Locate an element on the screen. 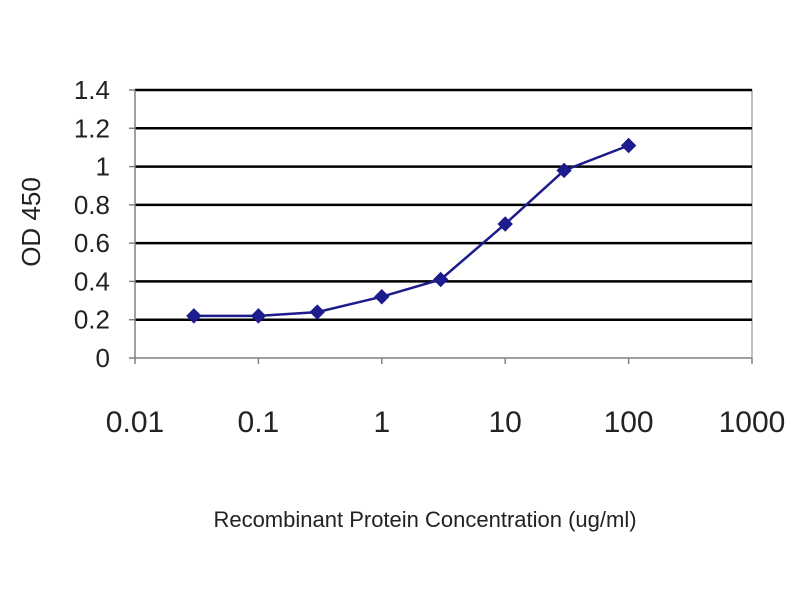 Image resolution: width=800 pixels, height=600 pixels. x-tick-label-1: 0.1 is located at coordinates (259, 422).